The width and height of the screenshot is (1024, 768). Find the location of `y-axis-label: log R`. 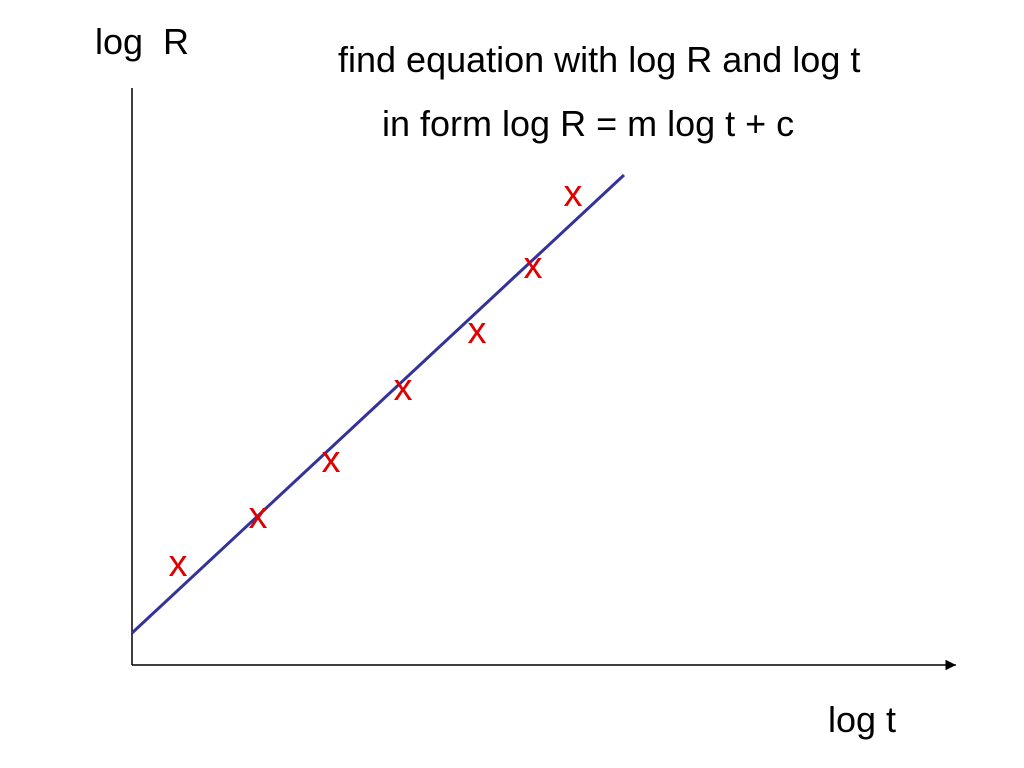

y-axis-label: log R is located at coordinates (142, 41).